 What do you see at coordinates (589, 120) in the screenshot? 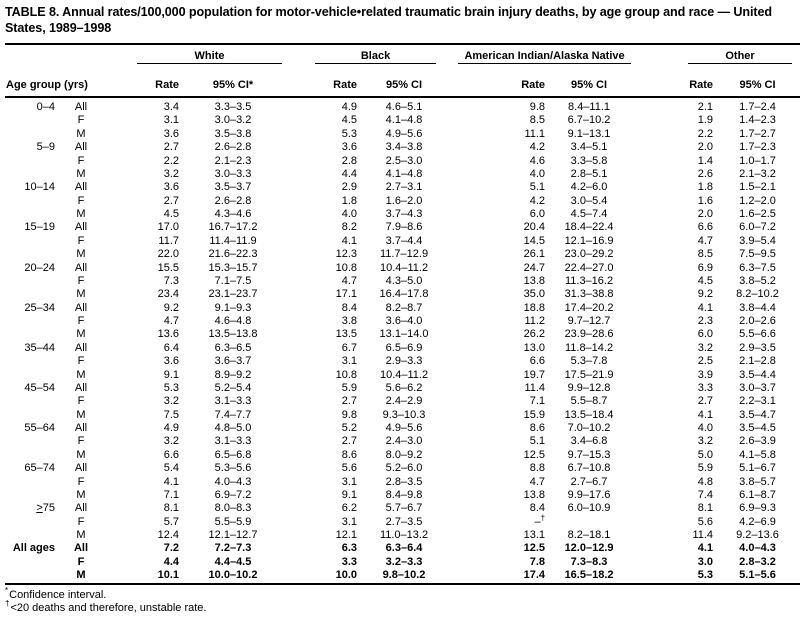
I see `ci-value: 6.7–10.2` at bounding box center [589, 120].